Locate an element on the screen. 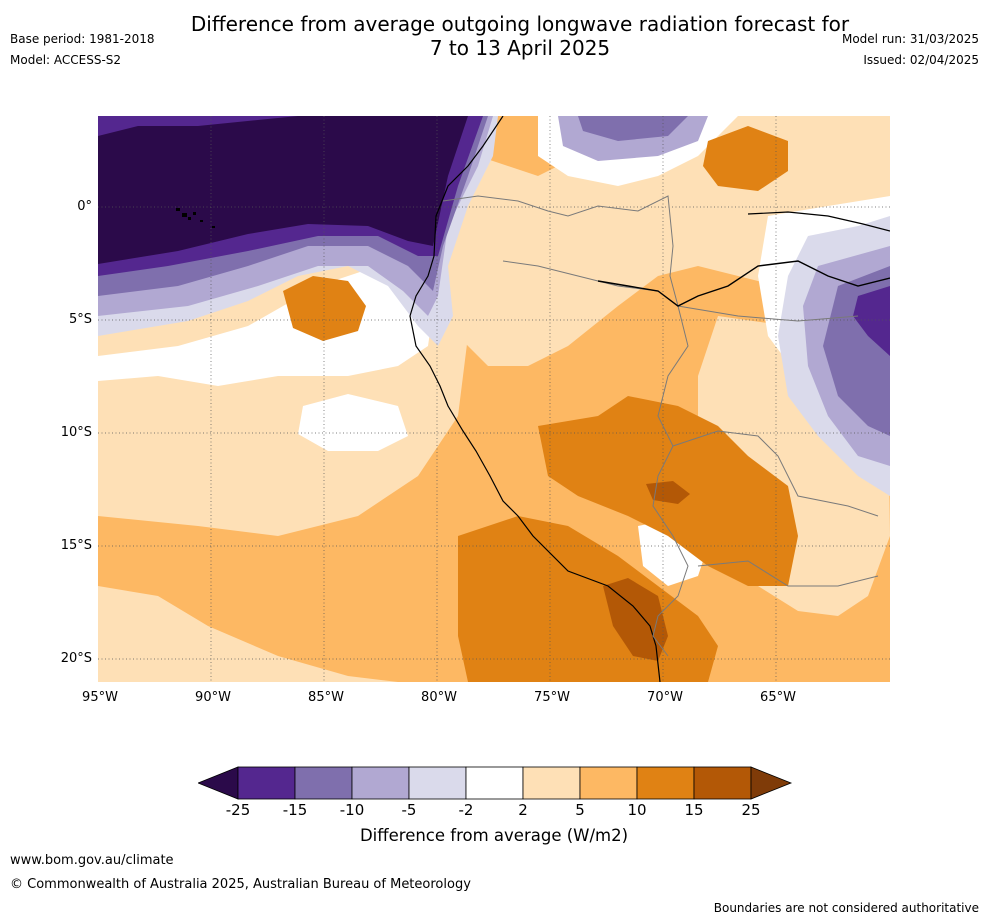  lon-label-65w: 65°W is located at coordinates (778, 697).